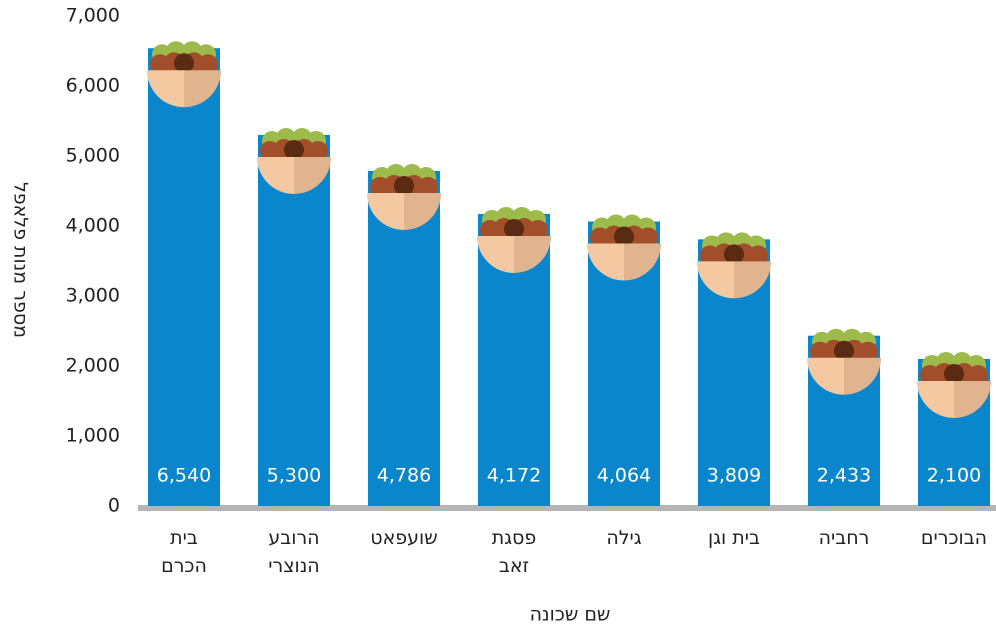  I want to click on value-label: 6,540, so click(184, 476).